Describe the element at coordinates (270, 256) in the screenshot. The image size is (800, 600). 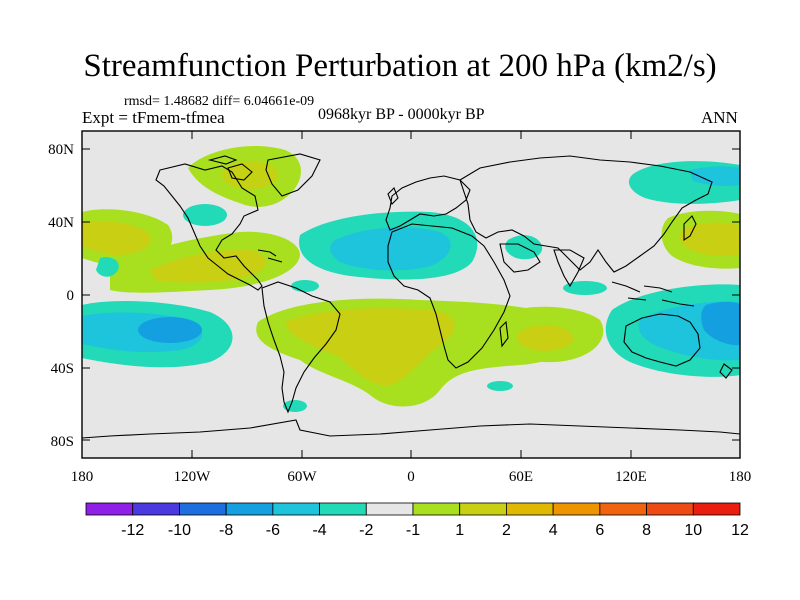
I see `coast-caribbean` at that location.